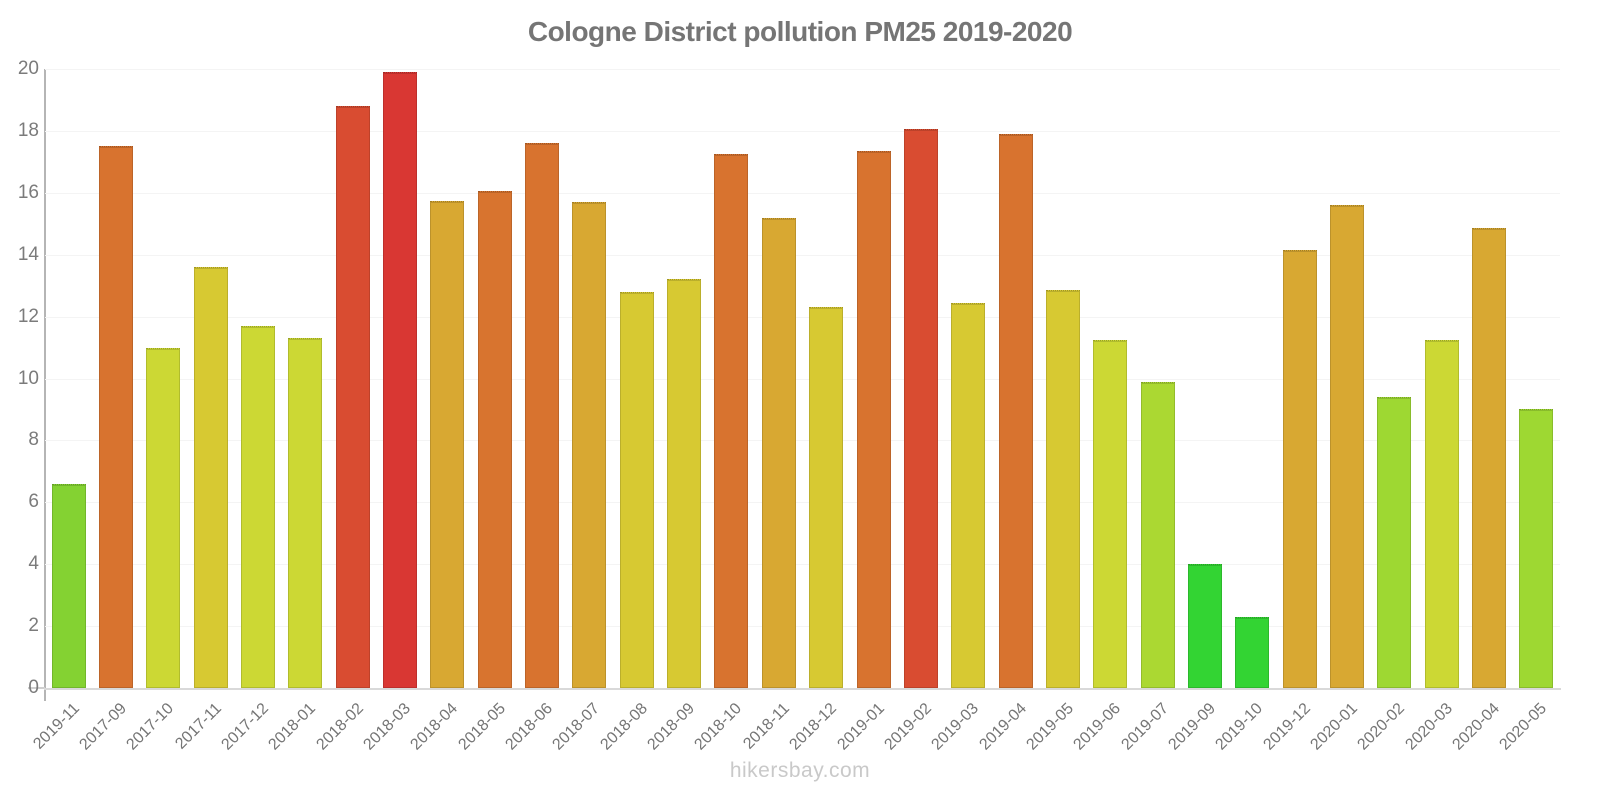 The width and height of the screenshot is (1600, 800). Describe the element at coordinates (28, 130) in the screenshot. I see `y-tick-label-18: 18` at that location.